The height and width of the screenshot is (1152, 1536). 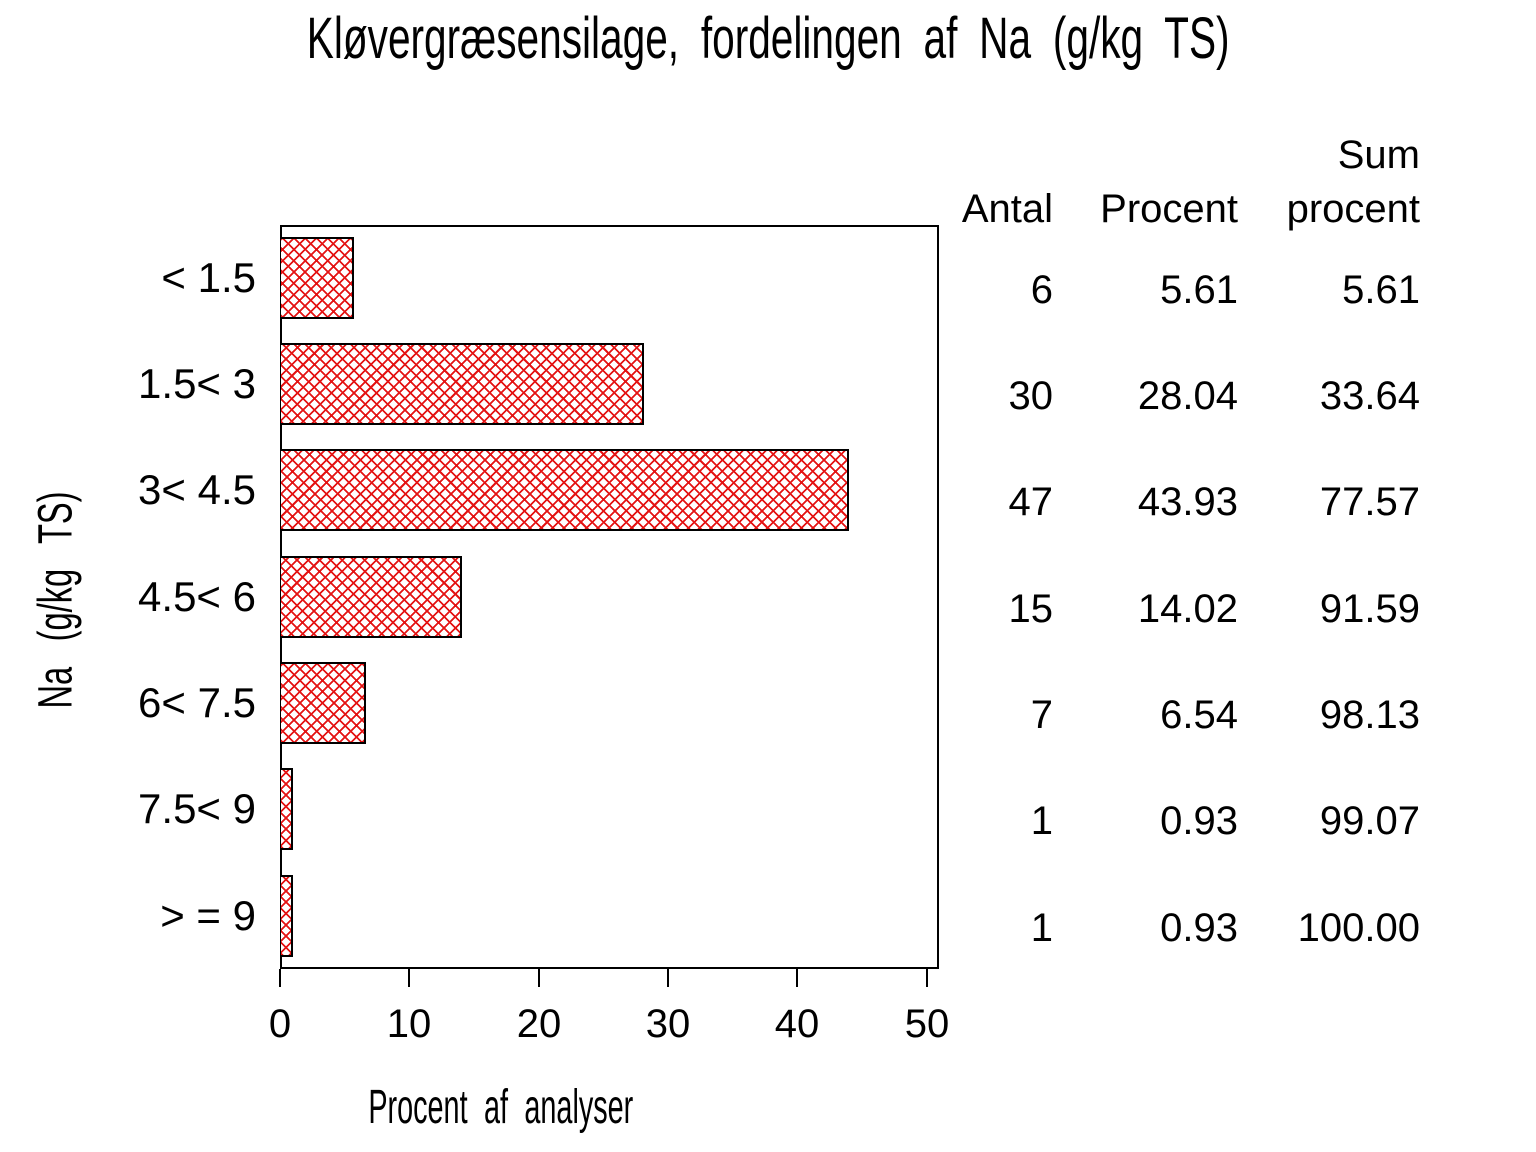 I want to click on category-label: 7.5< 9, so click(x=197, y=808).